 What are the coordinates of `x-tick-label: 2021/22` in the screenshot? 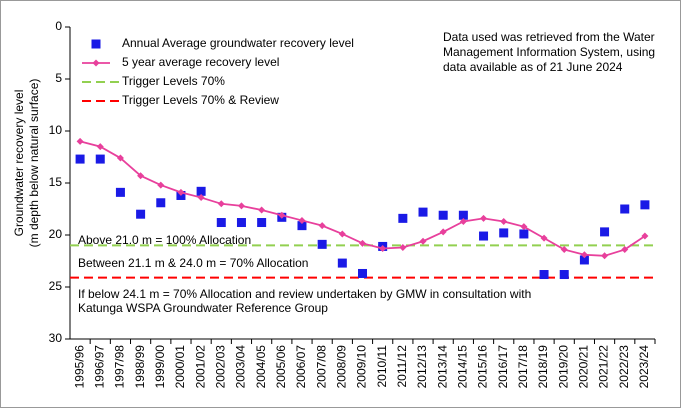 It's located at (604, 367).